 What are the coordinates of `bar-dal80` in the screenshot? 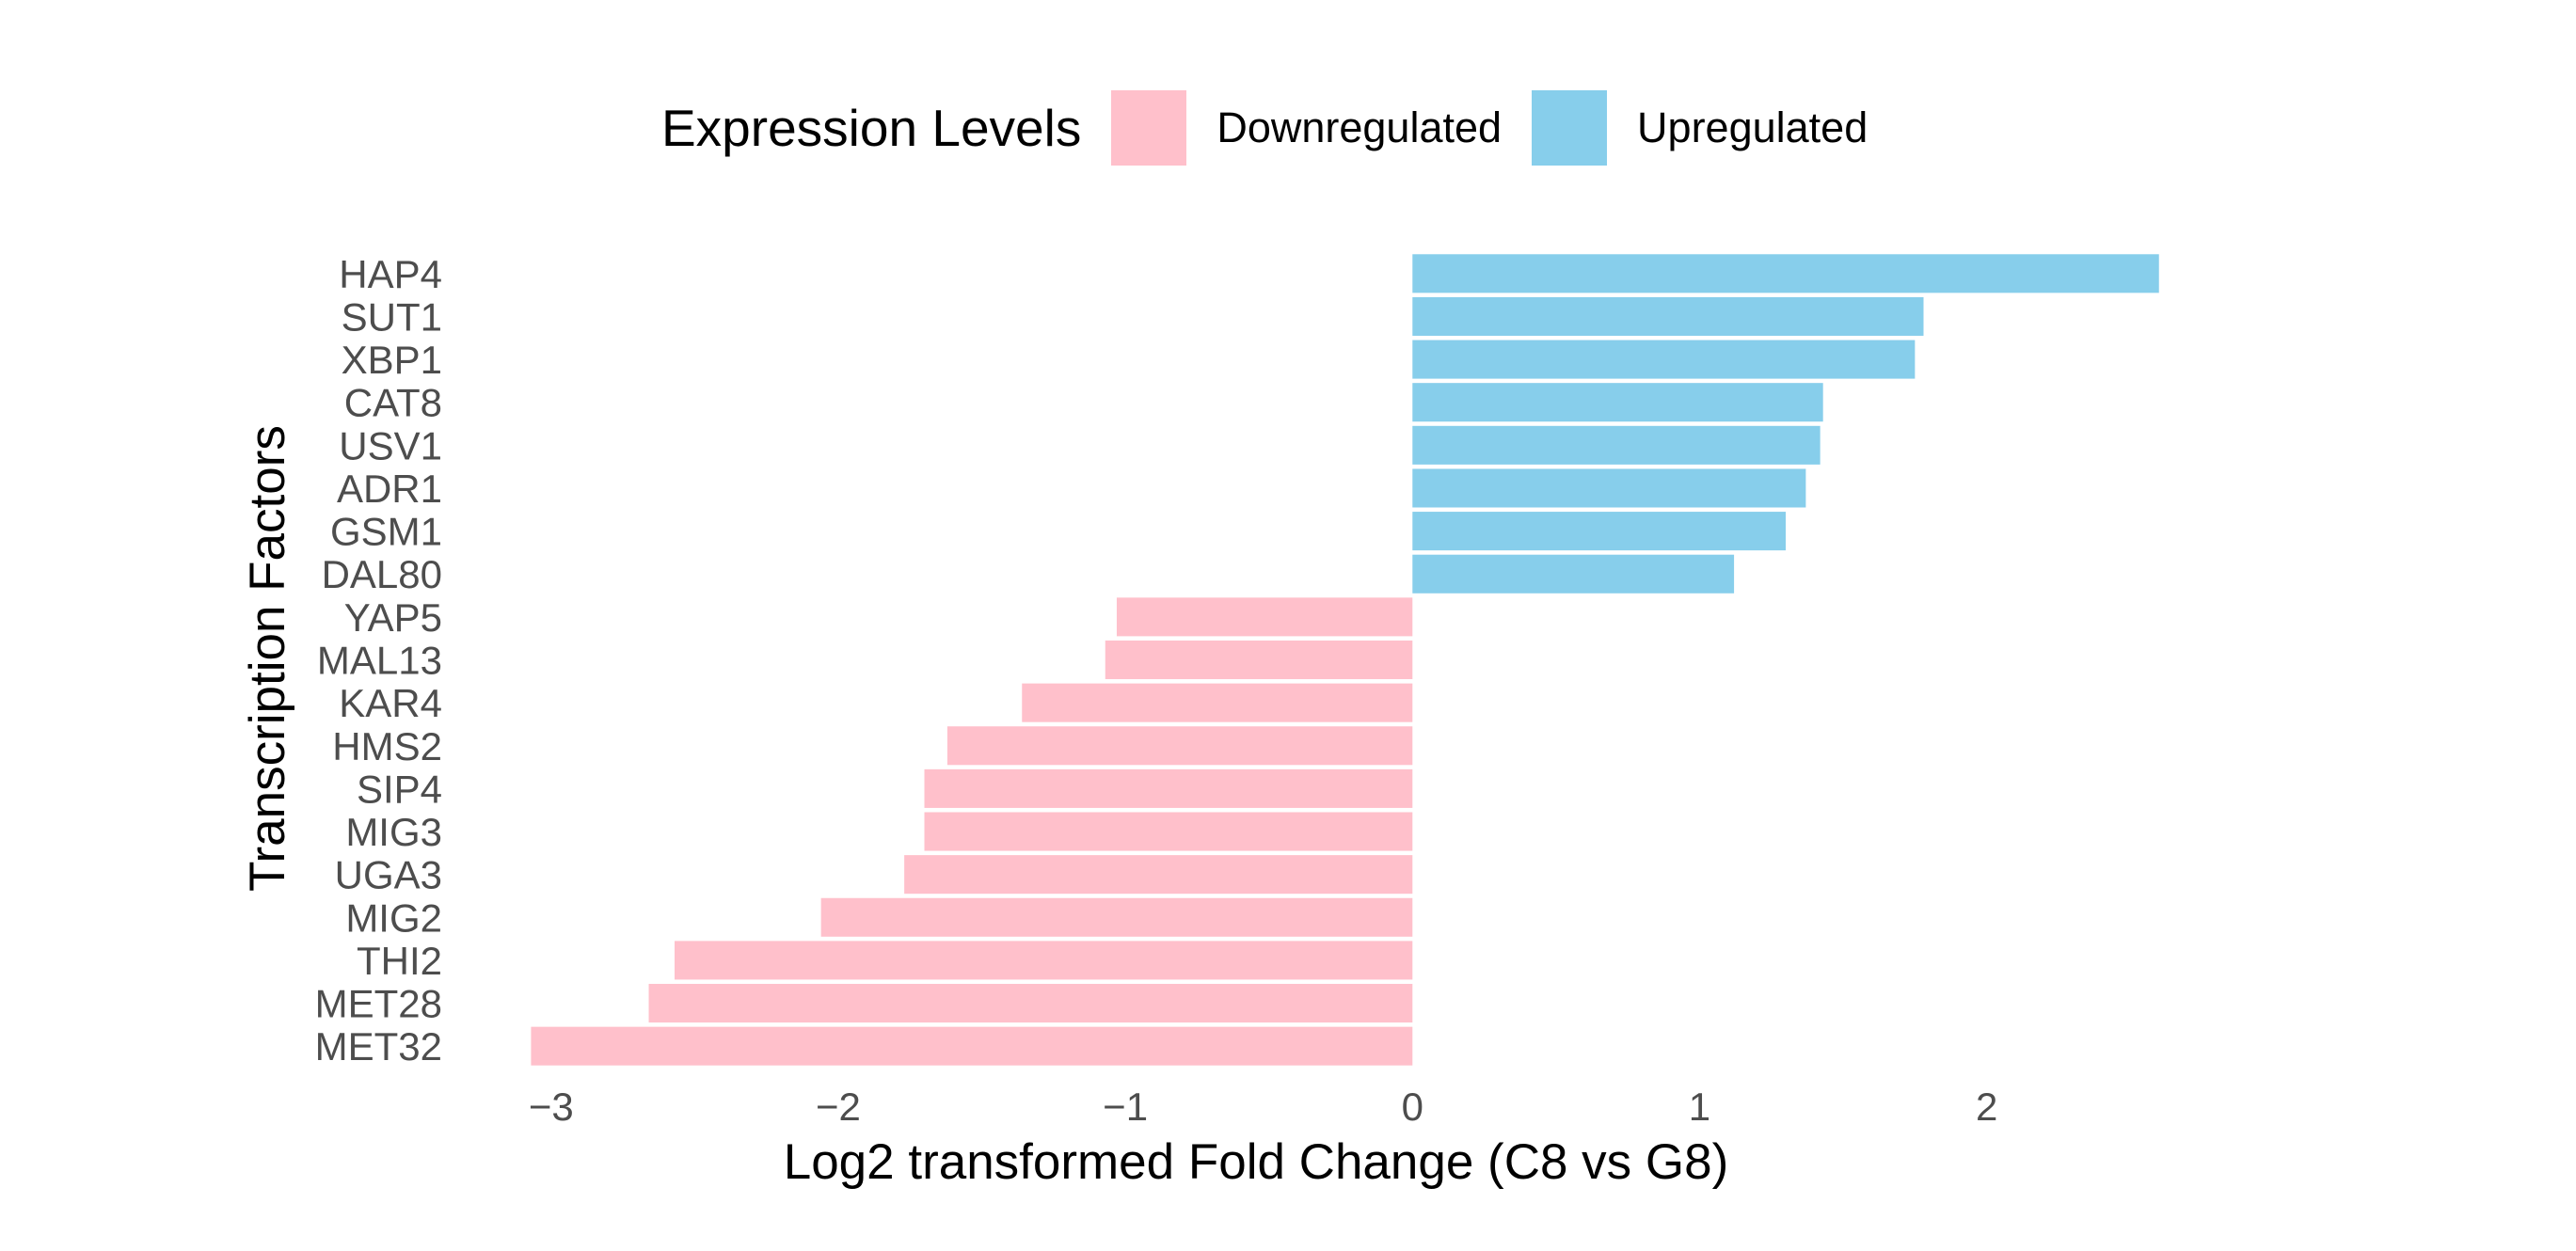 It's located at (1573, 574).